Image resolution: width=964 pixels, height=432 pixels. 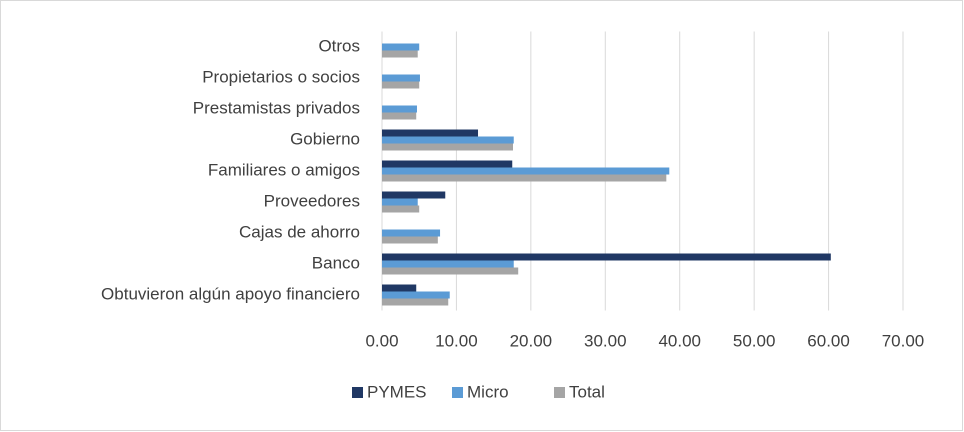 What do you see at coordinates (587, 391) in the screenshot?
I see `legend-label: Total` at bounding box center [587, 391].